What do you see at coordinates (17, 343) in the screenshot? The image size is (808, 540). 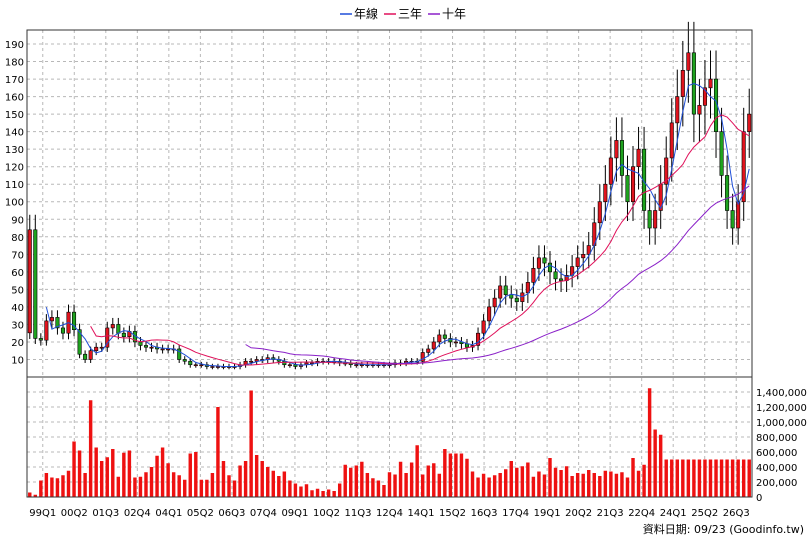 I see `price-tick-label: 20` at bounding box center [17, 343].